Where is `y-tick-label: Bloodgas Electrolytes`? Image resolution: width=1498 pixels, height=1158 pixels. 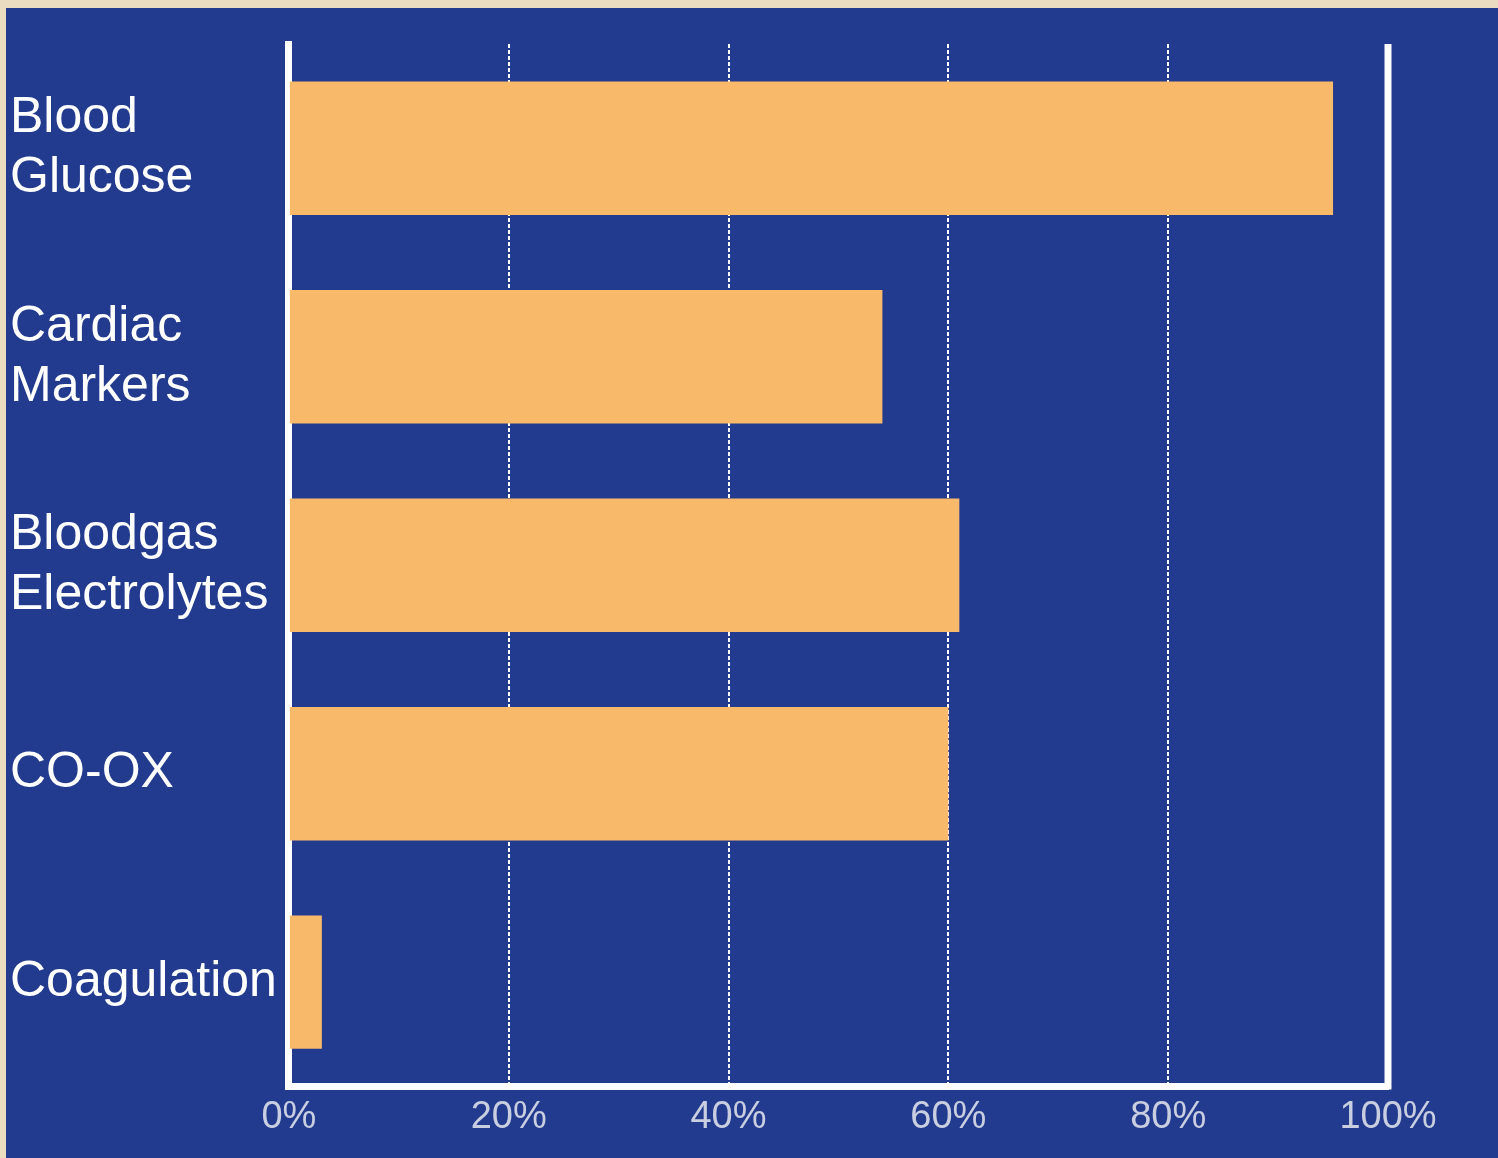
y-tick-label: Bloodgas Electrolytes is located at coordinates (139, 561).